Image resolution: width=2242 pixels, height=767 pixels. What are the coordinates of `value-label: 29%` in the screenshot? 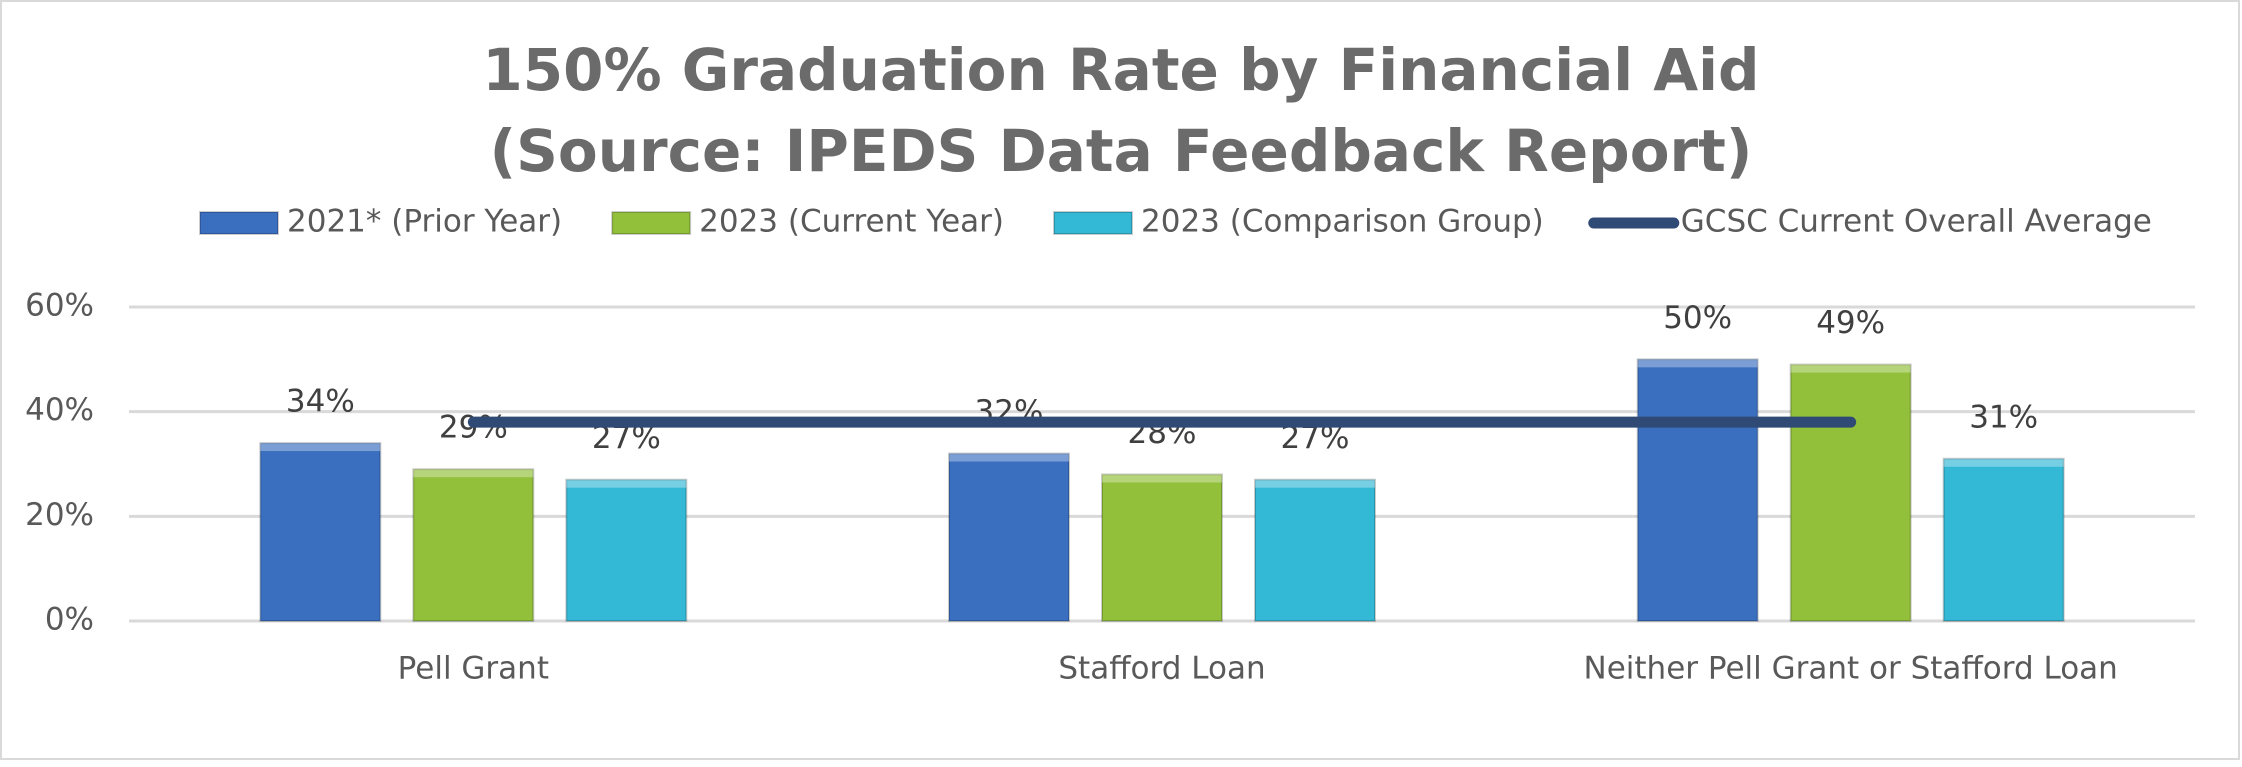 It's located at (473, 428).